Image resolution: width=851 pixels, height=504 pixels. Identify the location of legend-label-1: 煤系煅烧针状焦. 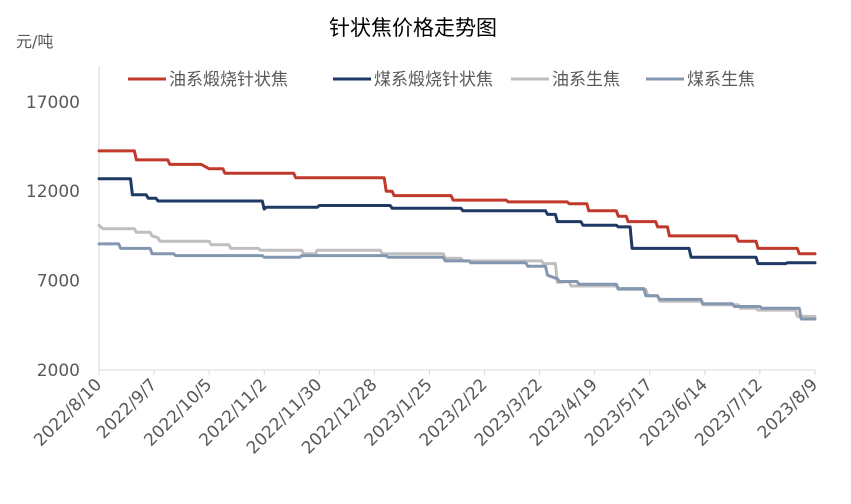
(433, 80).